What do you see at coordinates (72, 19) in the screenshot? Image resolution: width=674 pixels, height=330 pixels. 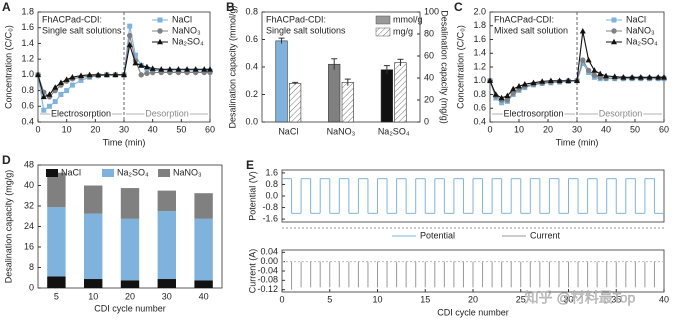 I see `chart-title: FhACPad-CDI:` at bounding box center [72, 19].